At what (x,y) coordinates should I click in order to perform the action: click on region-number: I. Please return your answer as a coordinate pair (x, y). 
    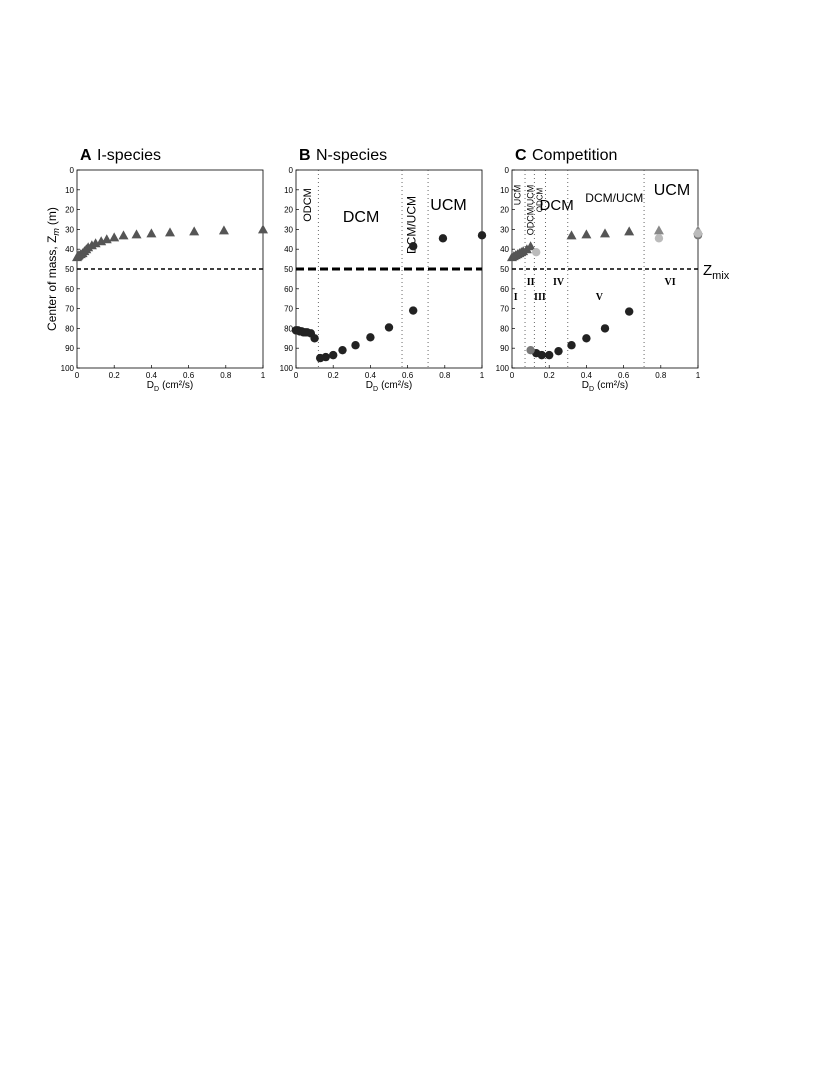
    Looking at the image, I should click on (516, 297).